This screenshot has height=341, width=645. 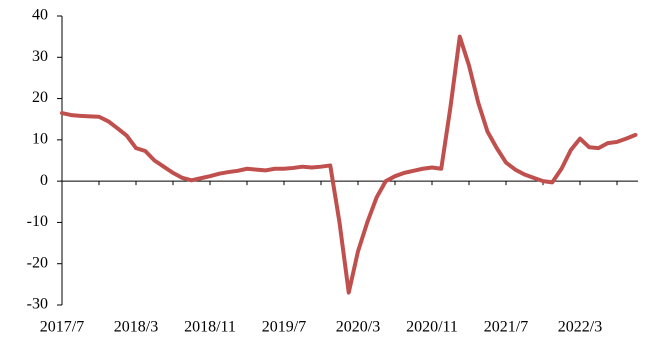 What do you see at coordinates (40, 56) in the screenshot?
I see `y-tick-label: 30` at bounding box center [40, 56].